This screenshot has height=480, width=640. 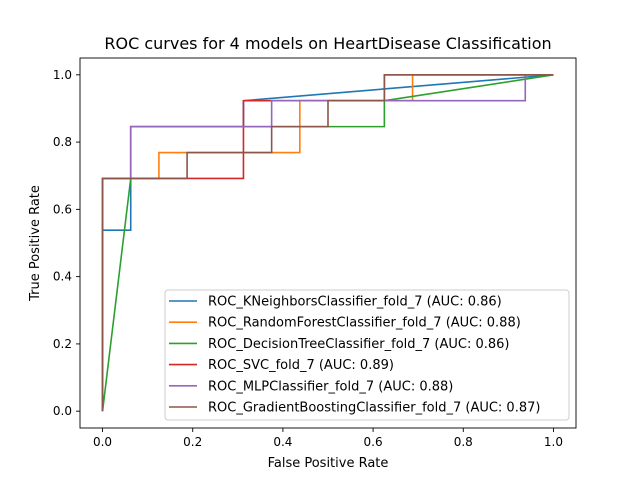 What do you see at coordinates (62, 344) in the screenshot?
I see `y-tick-label: 0.2` at bounding box center [62, 344].